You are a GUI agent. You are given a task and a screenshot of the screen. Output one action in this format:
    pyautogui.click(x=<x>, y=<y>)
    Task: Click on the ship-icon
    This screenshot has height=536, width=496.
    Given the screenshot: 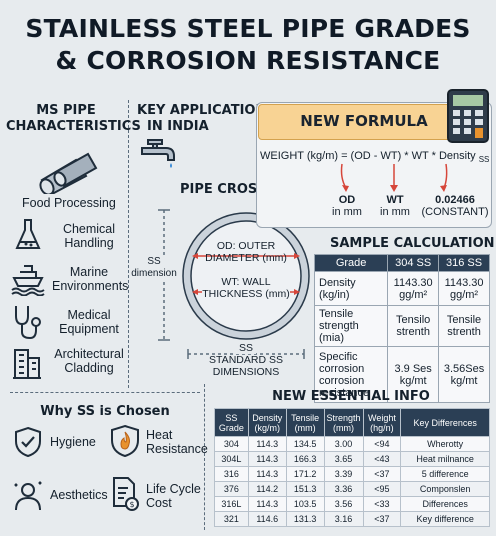 What is the action you would take?
    pyautogui.click(x=28, y=279)
    